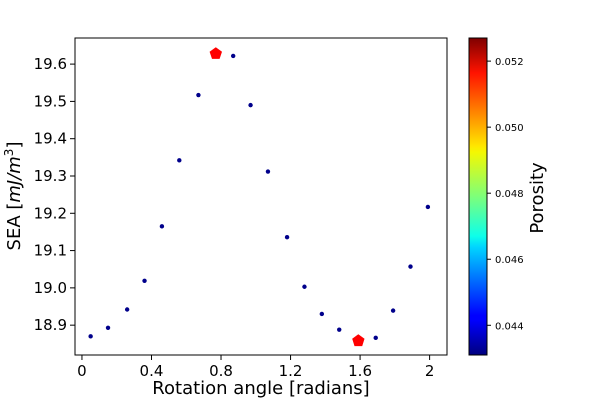 This screenshot has width=598, height=400. What do you see at coordinates (50, 213) in the screenshot?
I see `y-tick-label: 19.2` at bounding box center [50, 213].